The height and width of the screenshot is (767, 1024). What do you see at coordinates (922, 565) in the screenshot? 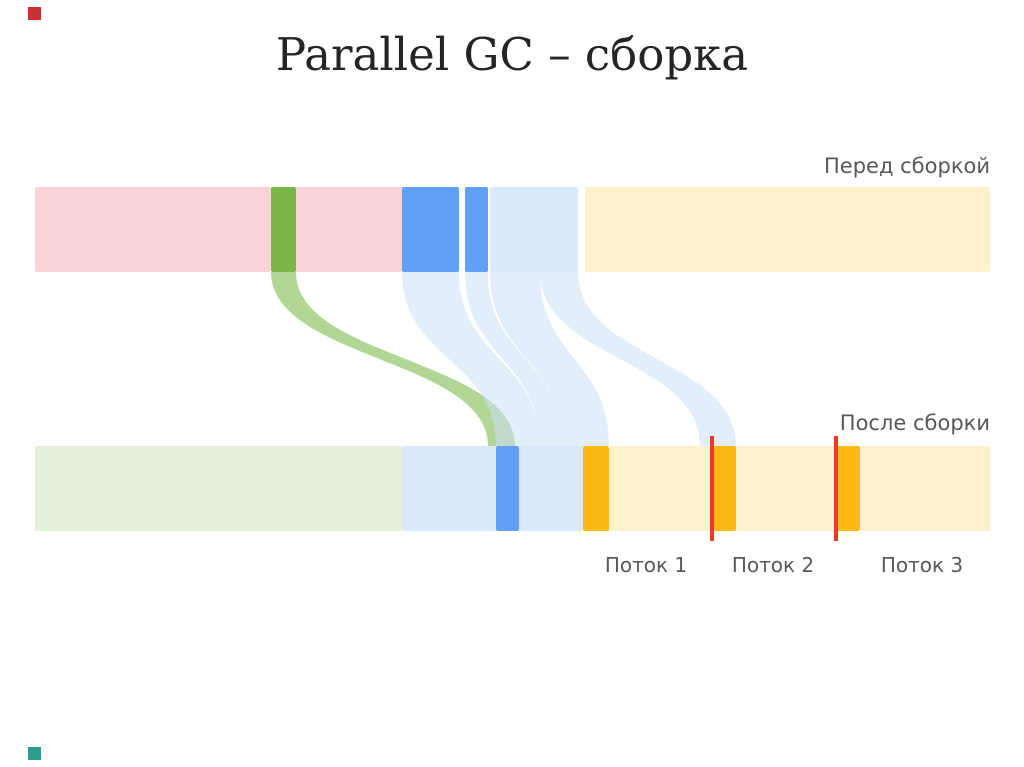
I see `thread-3-label: Поток 3` at bounding box center [922, 565].